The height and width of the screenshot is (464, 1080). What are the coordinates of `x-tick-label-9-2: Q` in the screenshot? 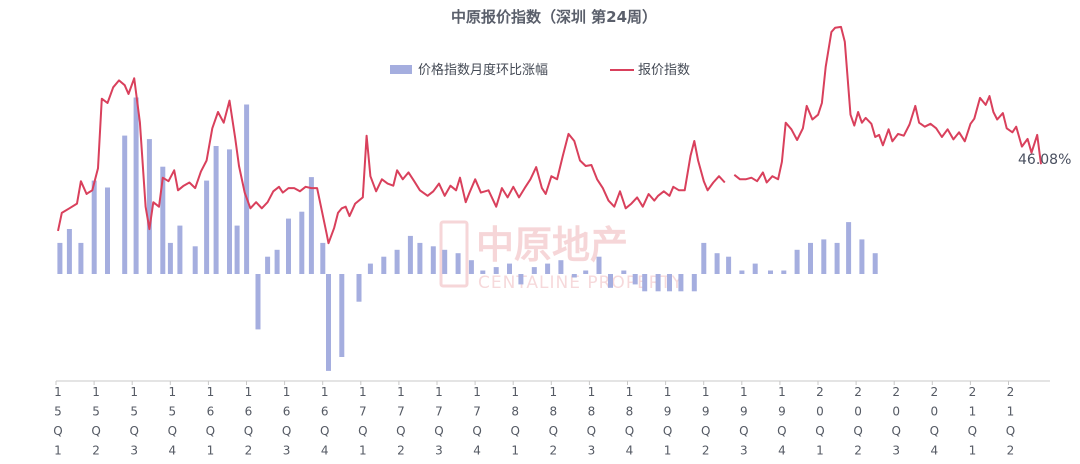 It's located at (400, 431).